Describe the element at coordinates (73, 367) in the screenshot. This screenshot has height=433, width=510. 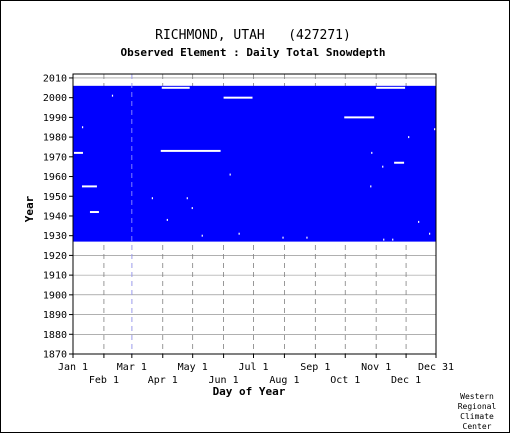
I see `x-tick-label: Jan 1` at that location.